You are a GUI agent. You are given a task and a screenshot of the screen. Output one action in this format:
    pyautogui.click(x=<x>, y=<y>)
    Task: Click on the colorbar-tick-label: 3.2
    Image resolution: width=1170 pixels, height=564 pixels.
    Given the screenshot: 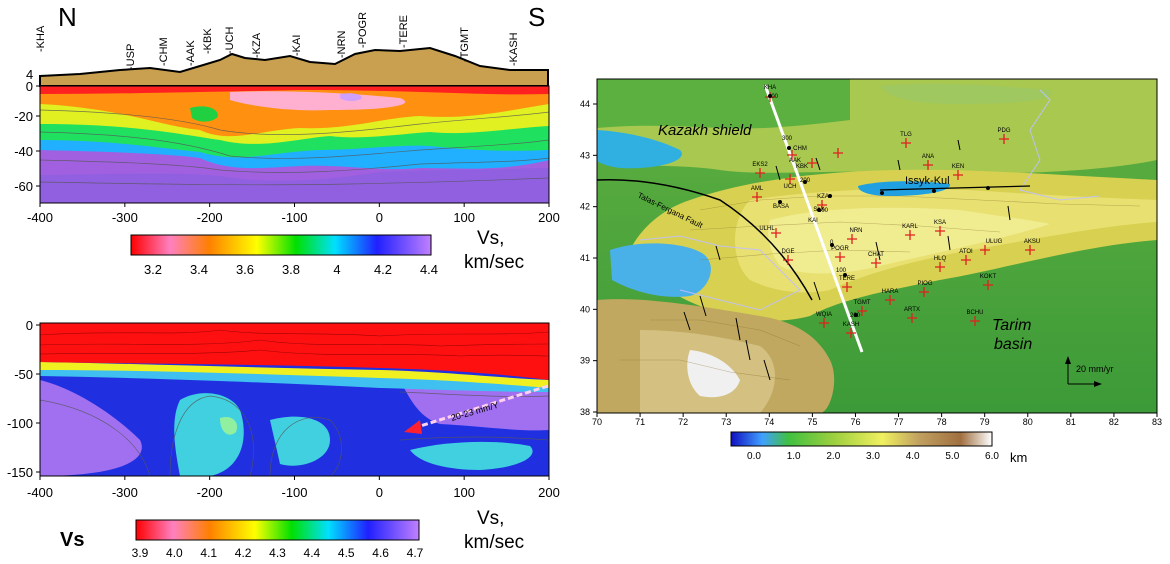 What is the action you would take?
    pyautogui.click(x=153, y=269)
    